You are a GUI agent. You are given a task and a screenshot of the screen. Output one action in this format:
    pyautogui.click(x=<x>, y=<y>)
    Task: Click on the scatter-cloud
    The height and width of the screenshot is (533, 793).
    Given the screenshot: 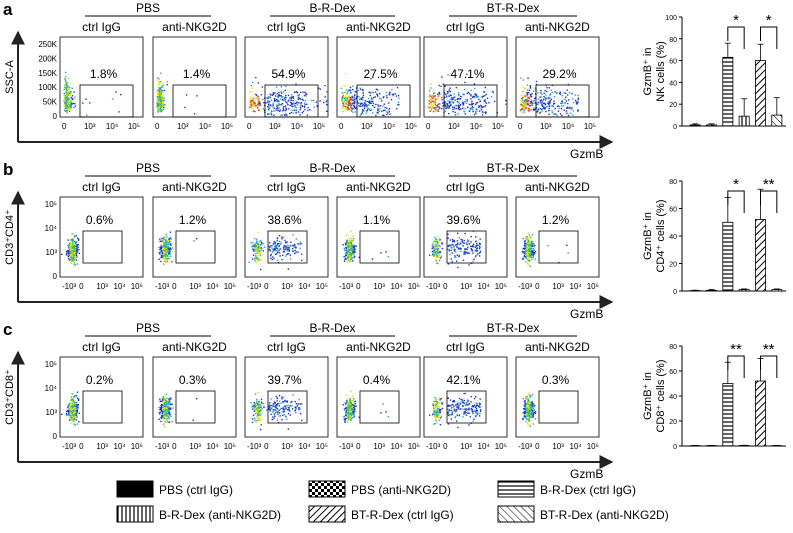 What is the action you would take?
    pyautogui.click(x=178, y=410)
    